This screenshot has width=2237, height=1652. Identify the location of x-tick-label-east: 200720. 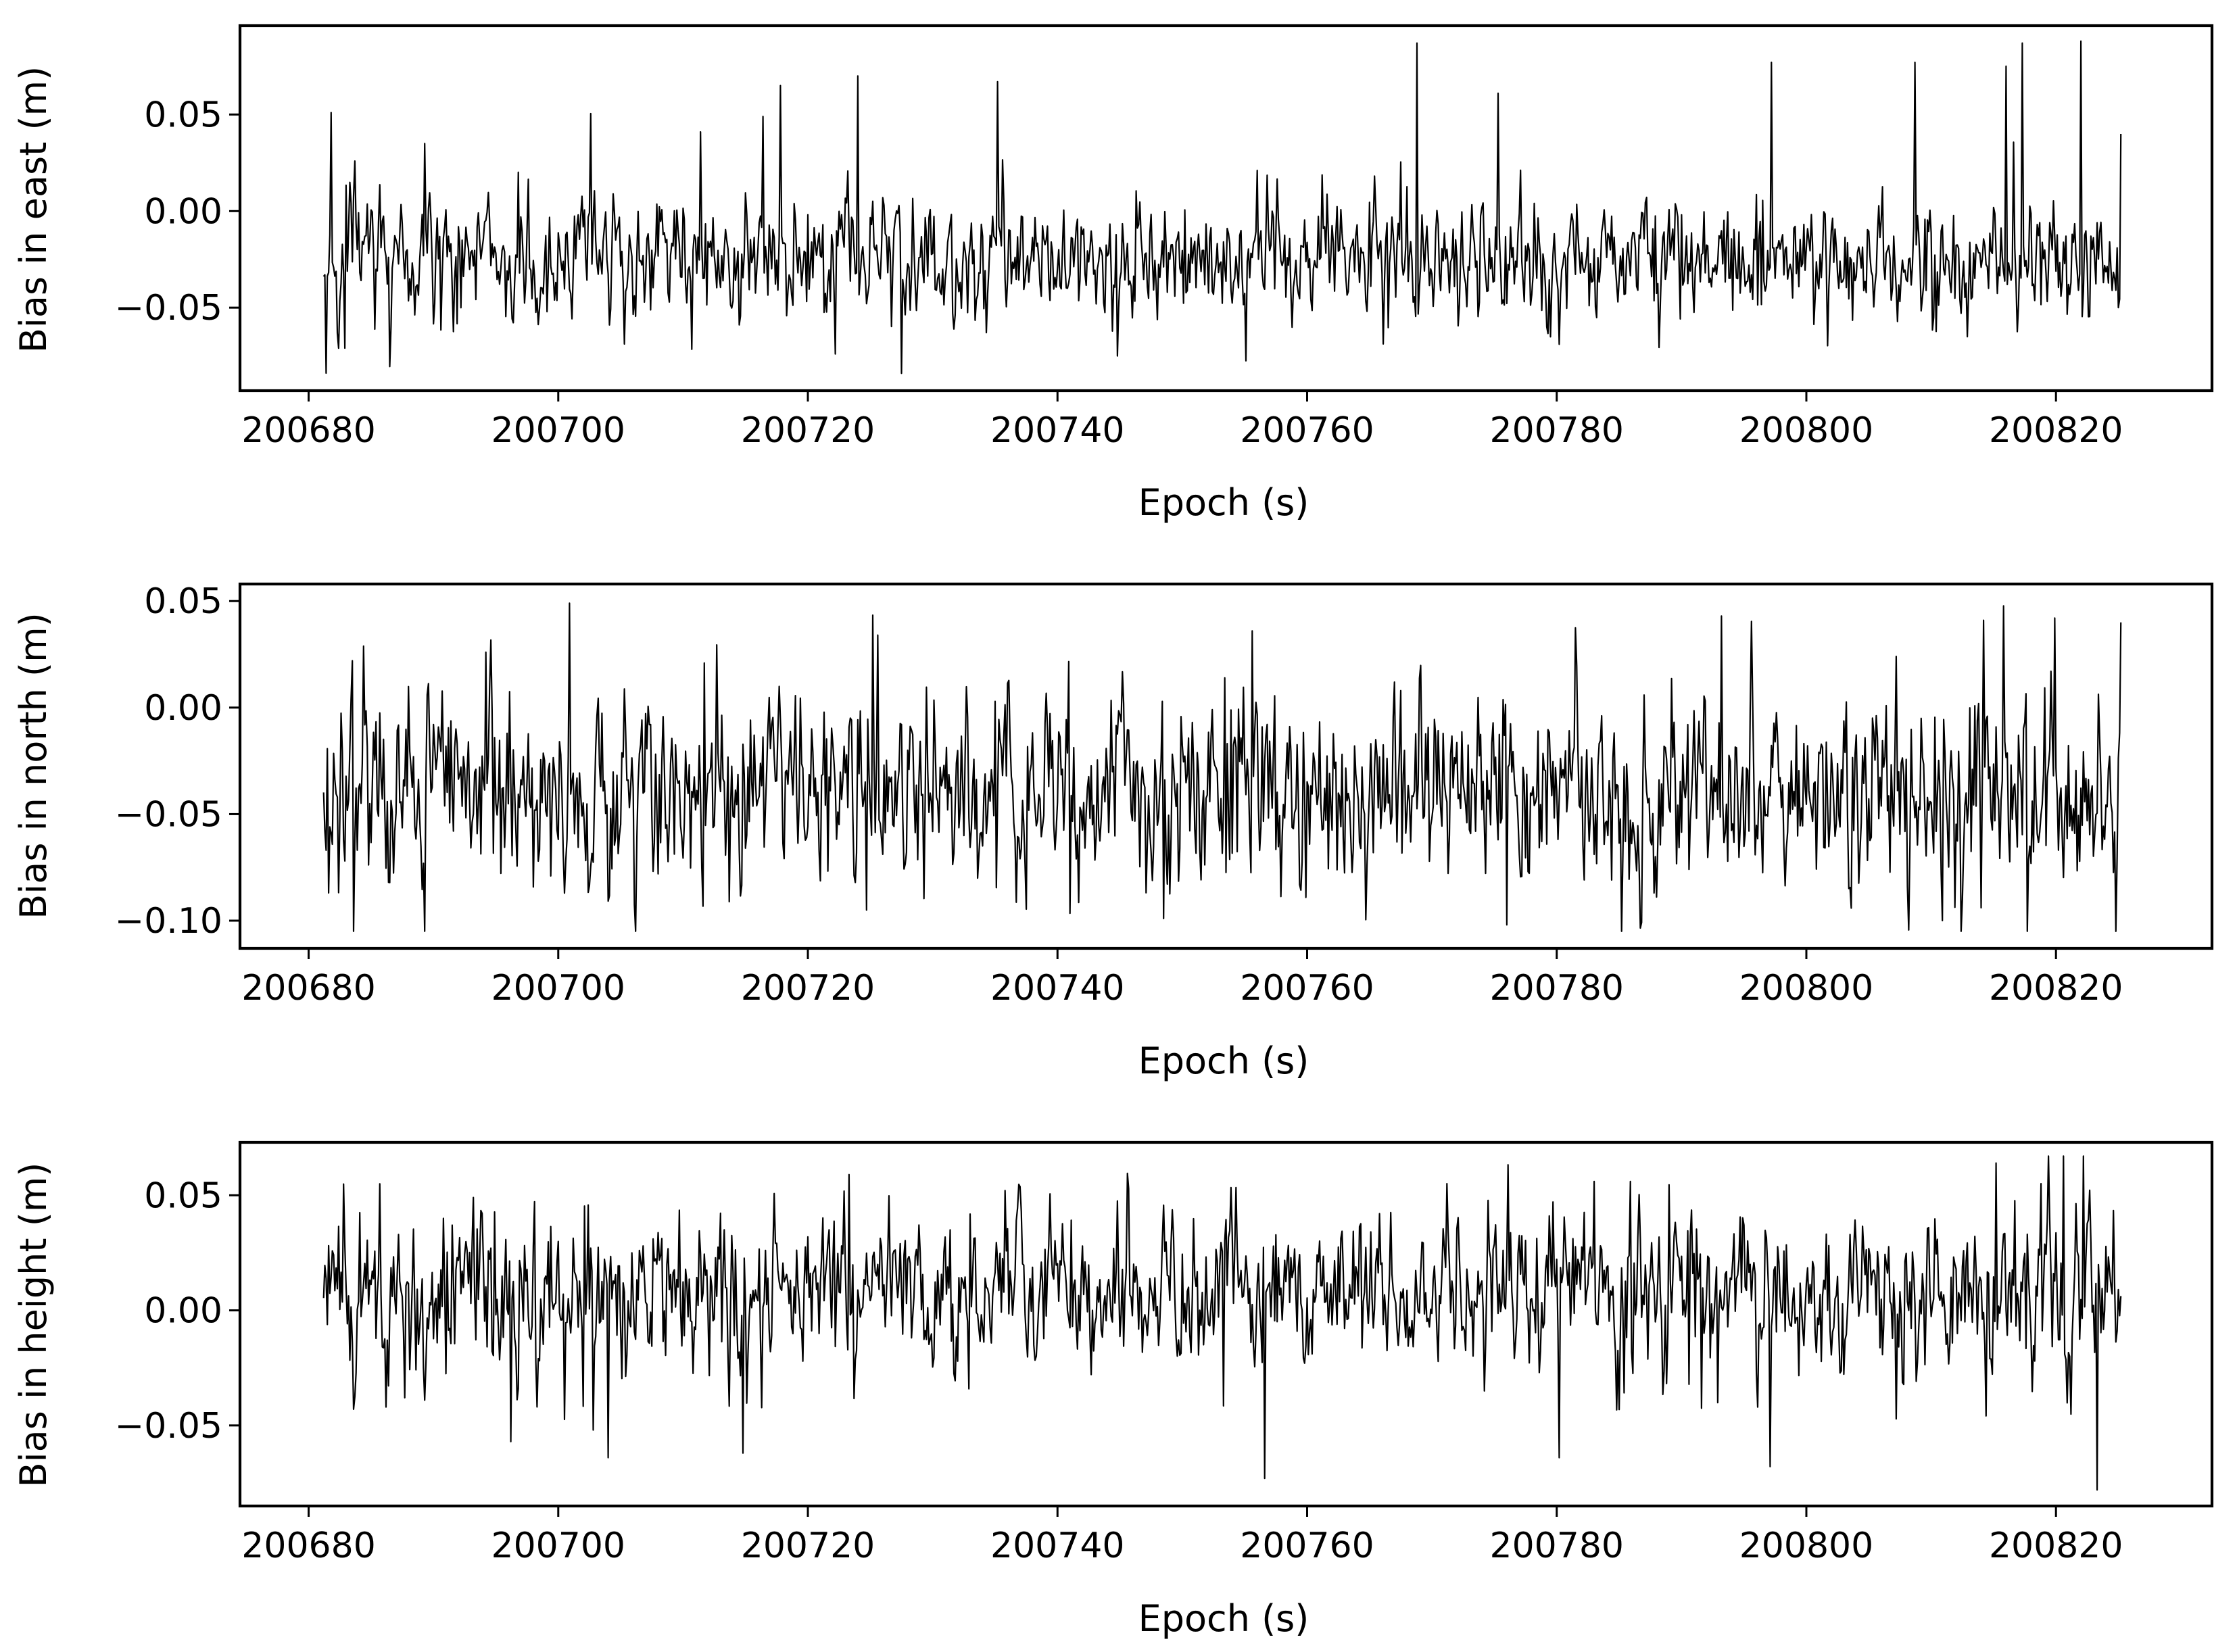
(808, 430).